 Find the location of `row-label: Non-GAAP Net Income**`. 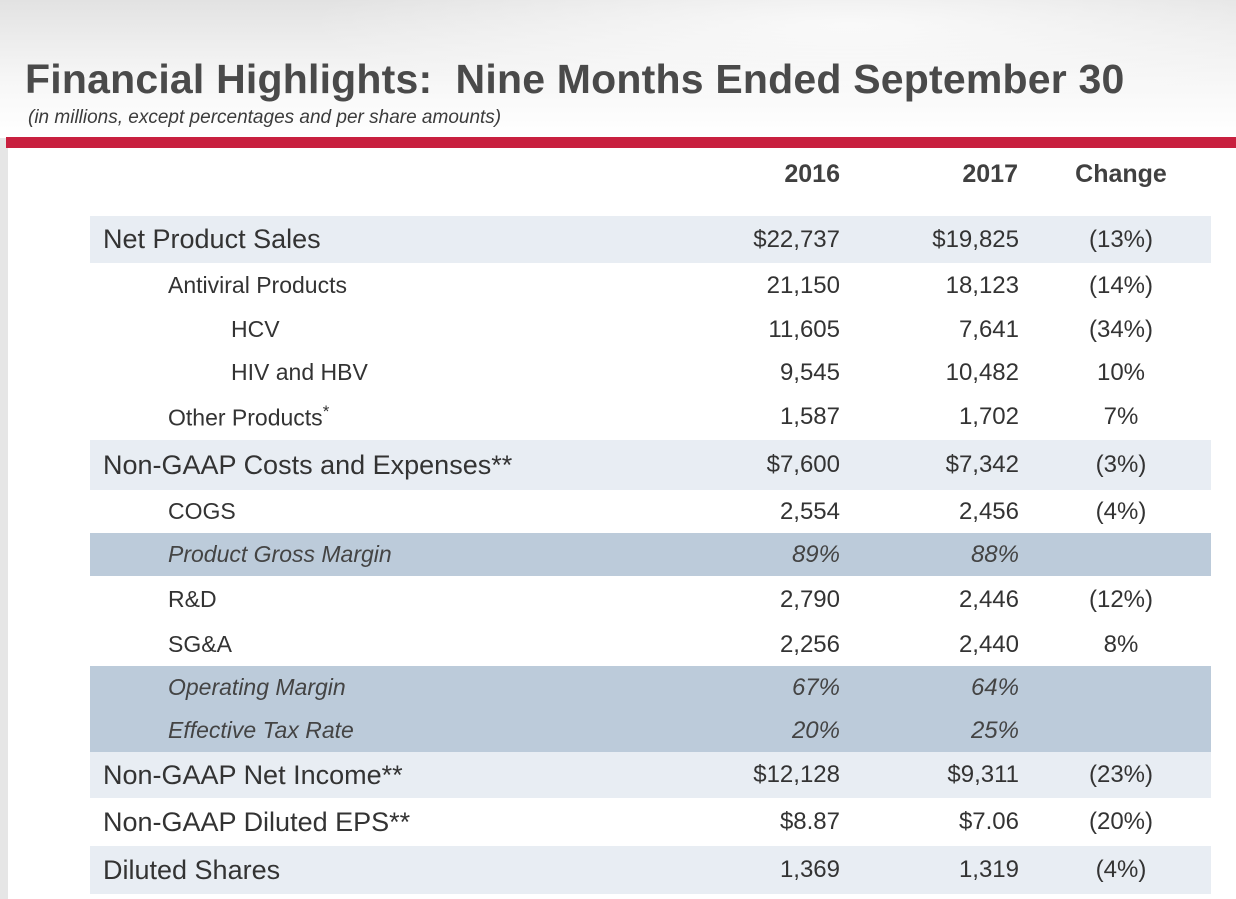

row-label: Non-GAAP Net Income** is located at coordinates (253, 774).